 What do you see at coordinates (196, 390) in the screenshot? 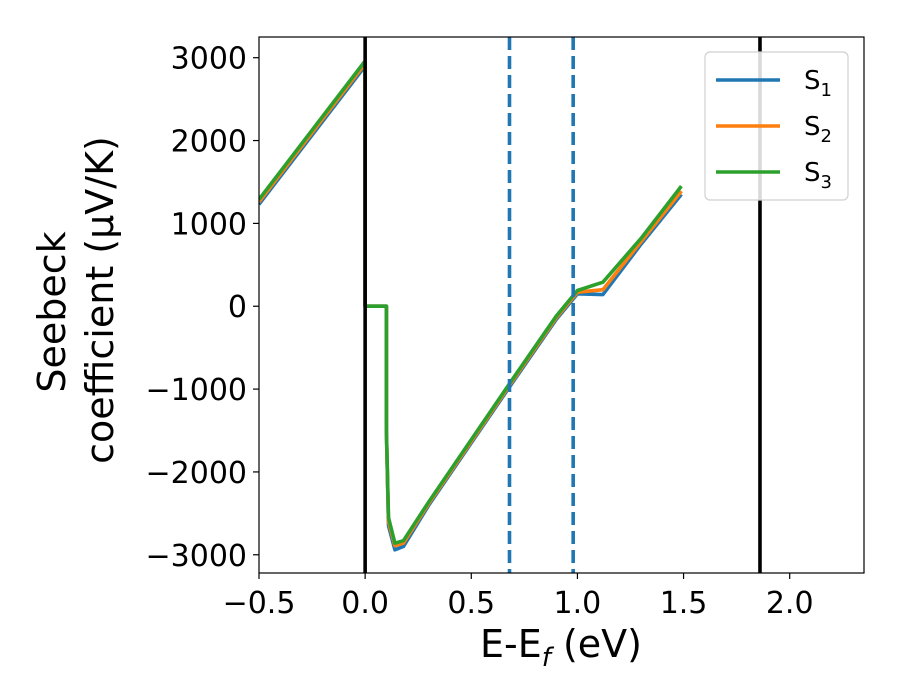
I see `y-tick-label: −1000` at bounding box center [196, 390].